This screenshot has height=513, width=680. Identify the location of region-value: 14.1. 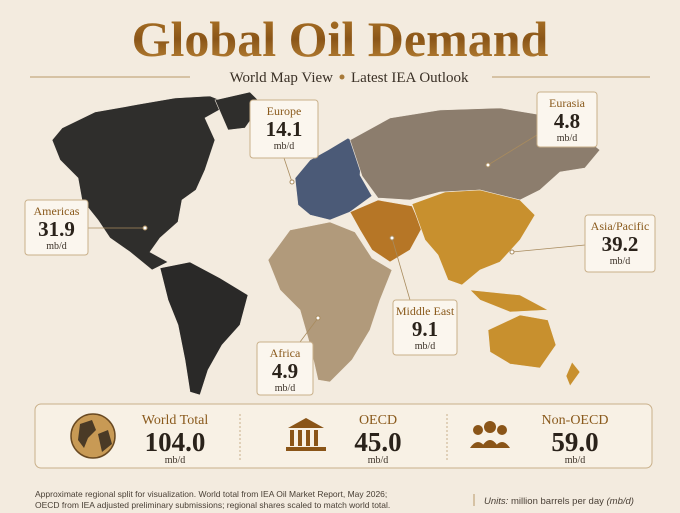
(284, 129).